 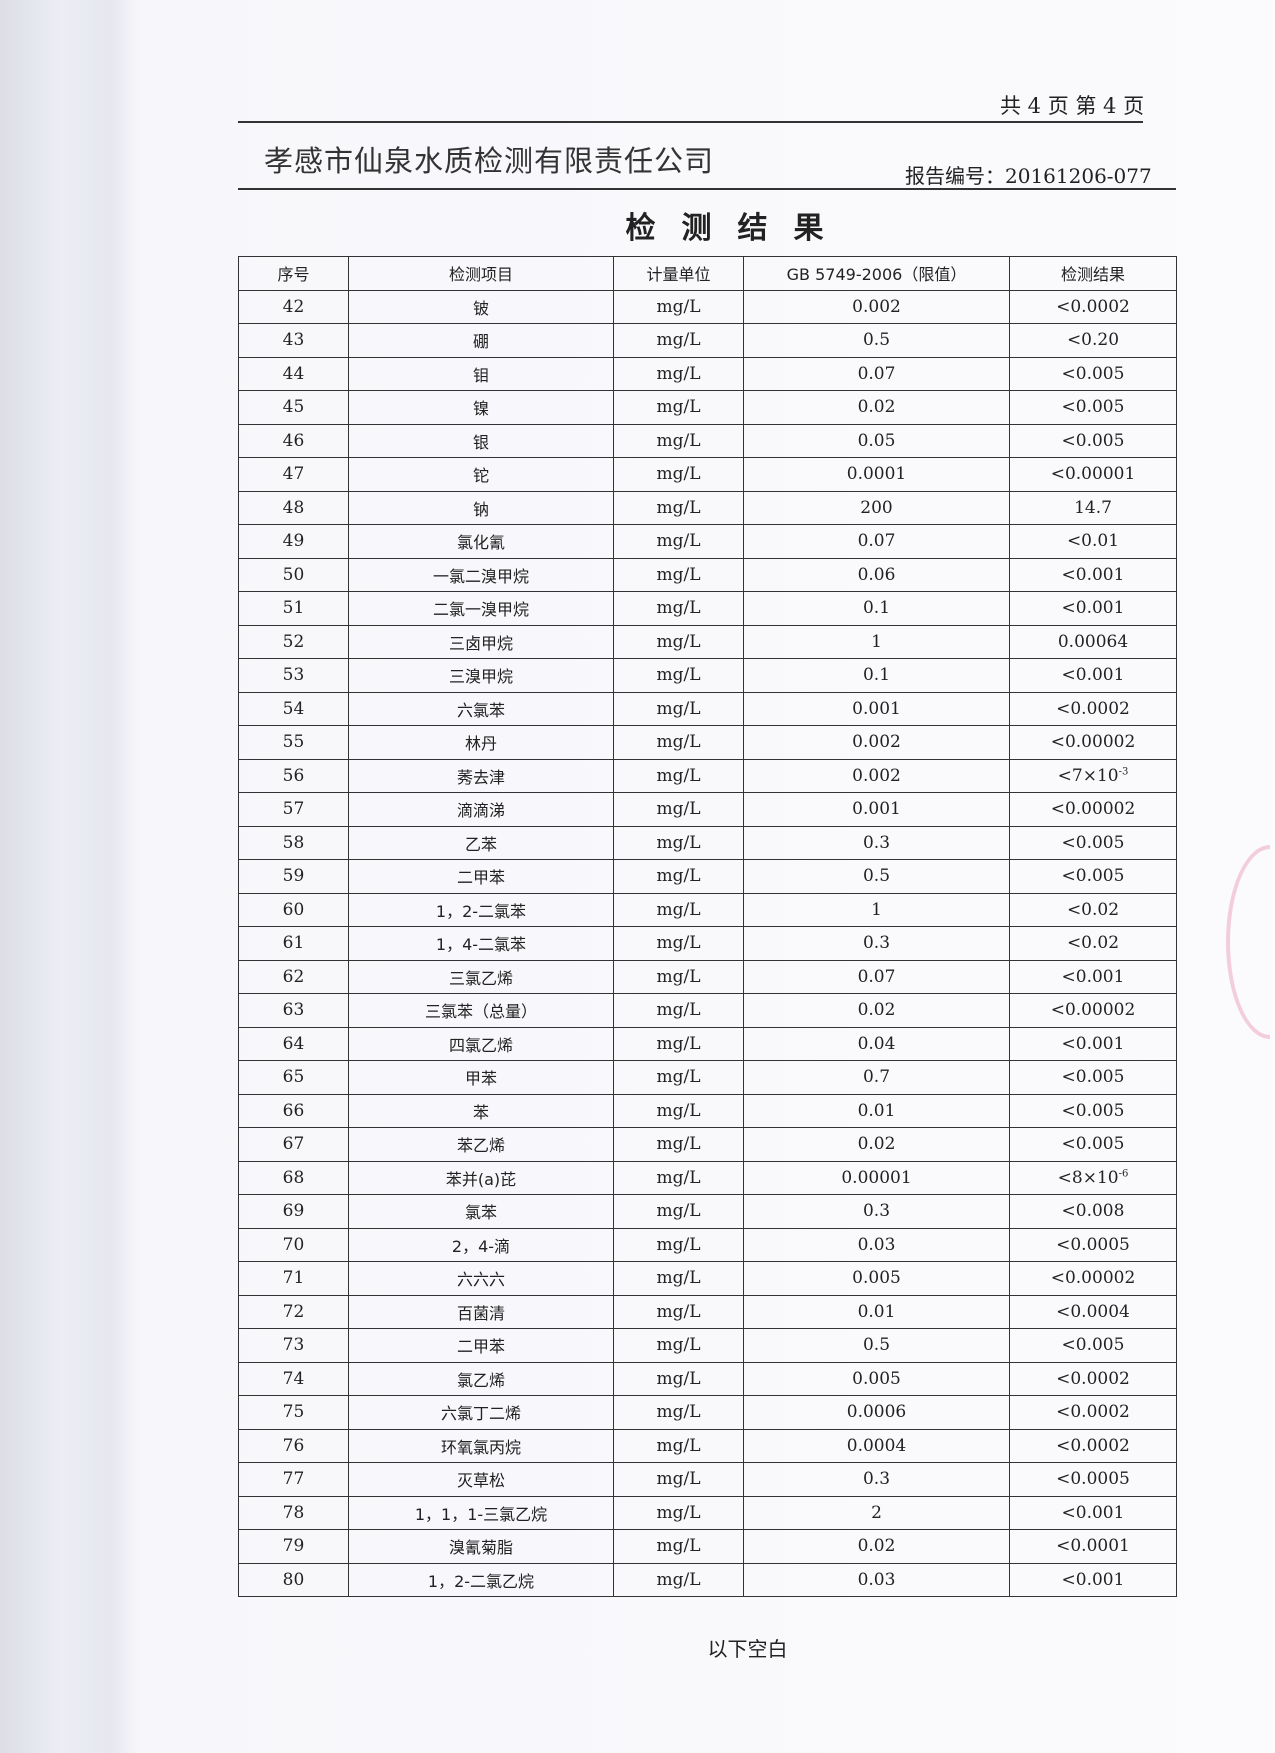 I want to click on table-row: 55 林丹 mg/L 0.002 <0.00002, so click(x=707, y=742).